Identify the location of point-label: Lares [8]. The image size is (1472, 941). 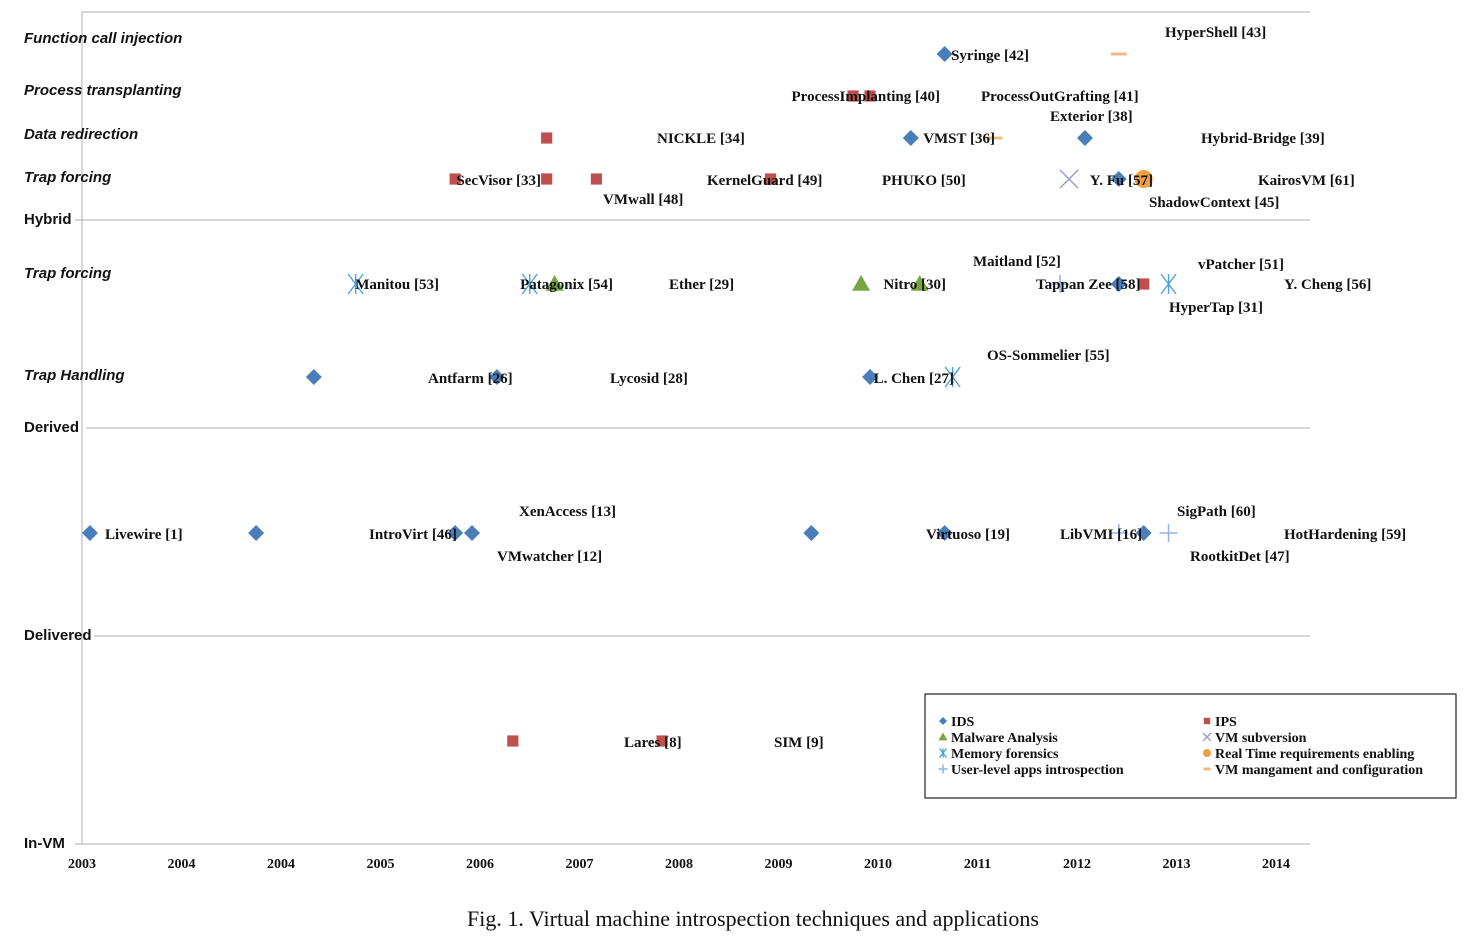
(653, 743).